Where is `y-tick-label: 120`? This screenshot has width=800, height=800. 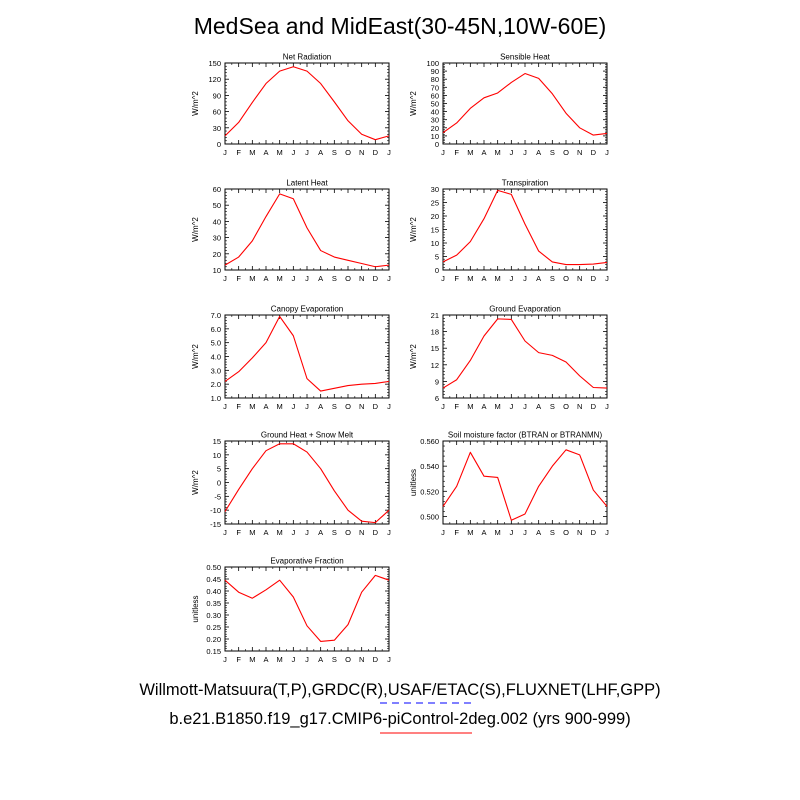 y-tick-label: 120 is located at coordinates (214, 79).